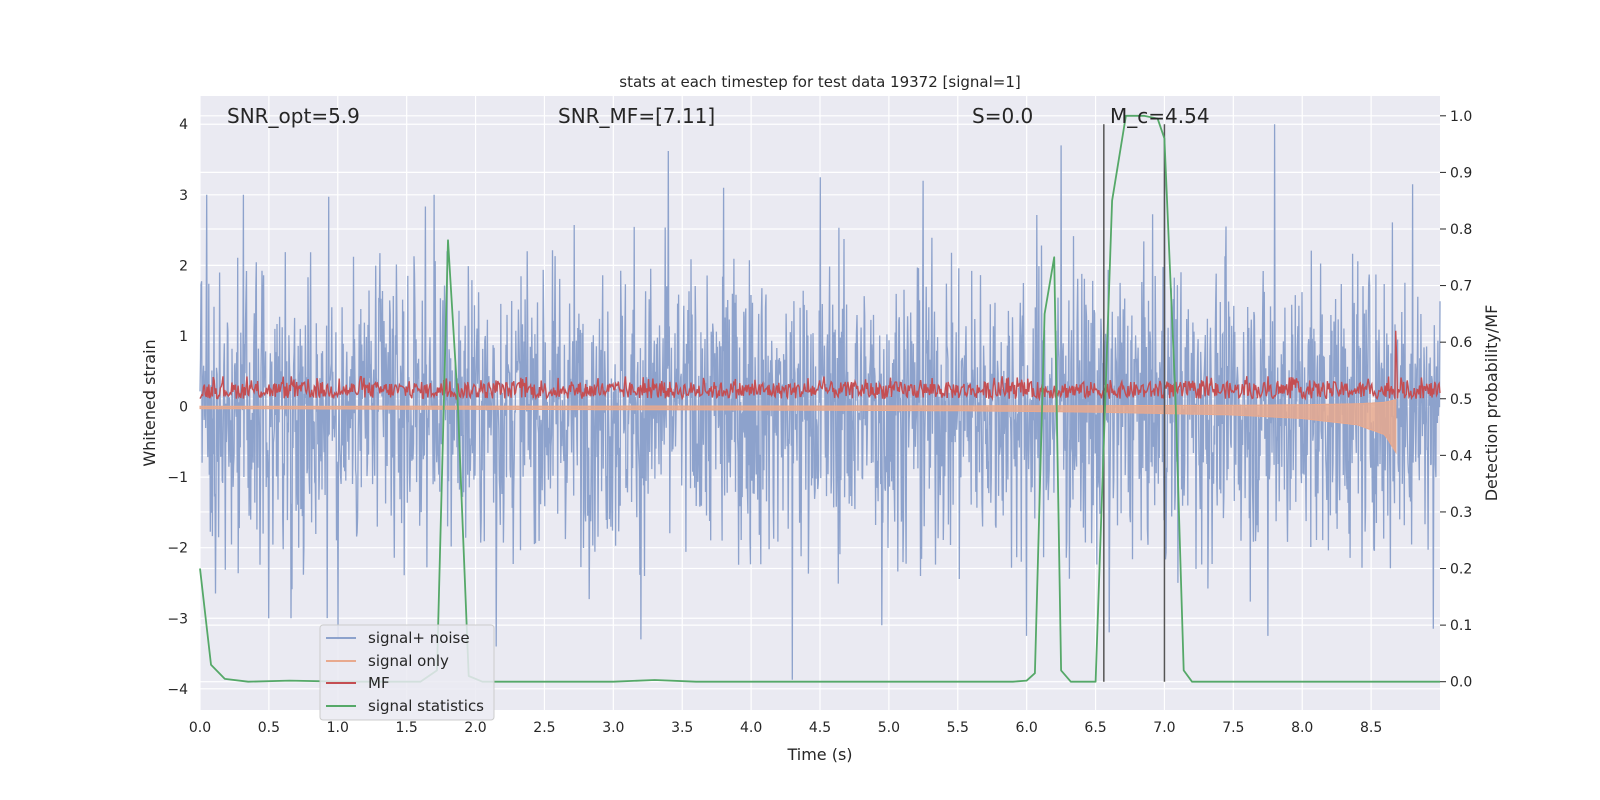 The height and width of the screenshot is (800, 1600). I want to click on y-tick-label-left: 0, so click(183, 408).